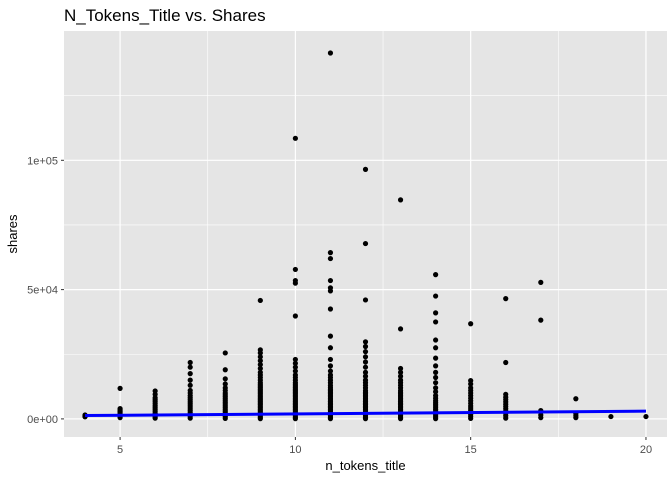 The width and height of the screenshot is (672, 480). Describe the element at coordinates (471, 450) in the screenshot. I see `x-tick-label: 15` at that location.